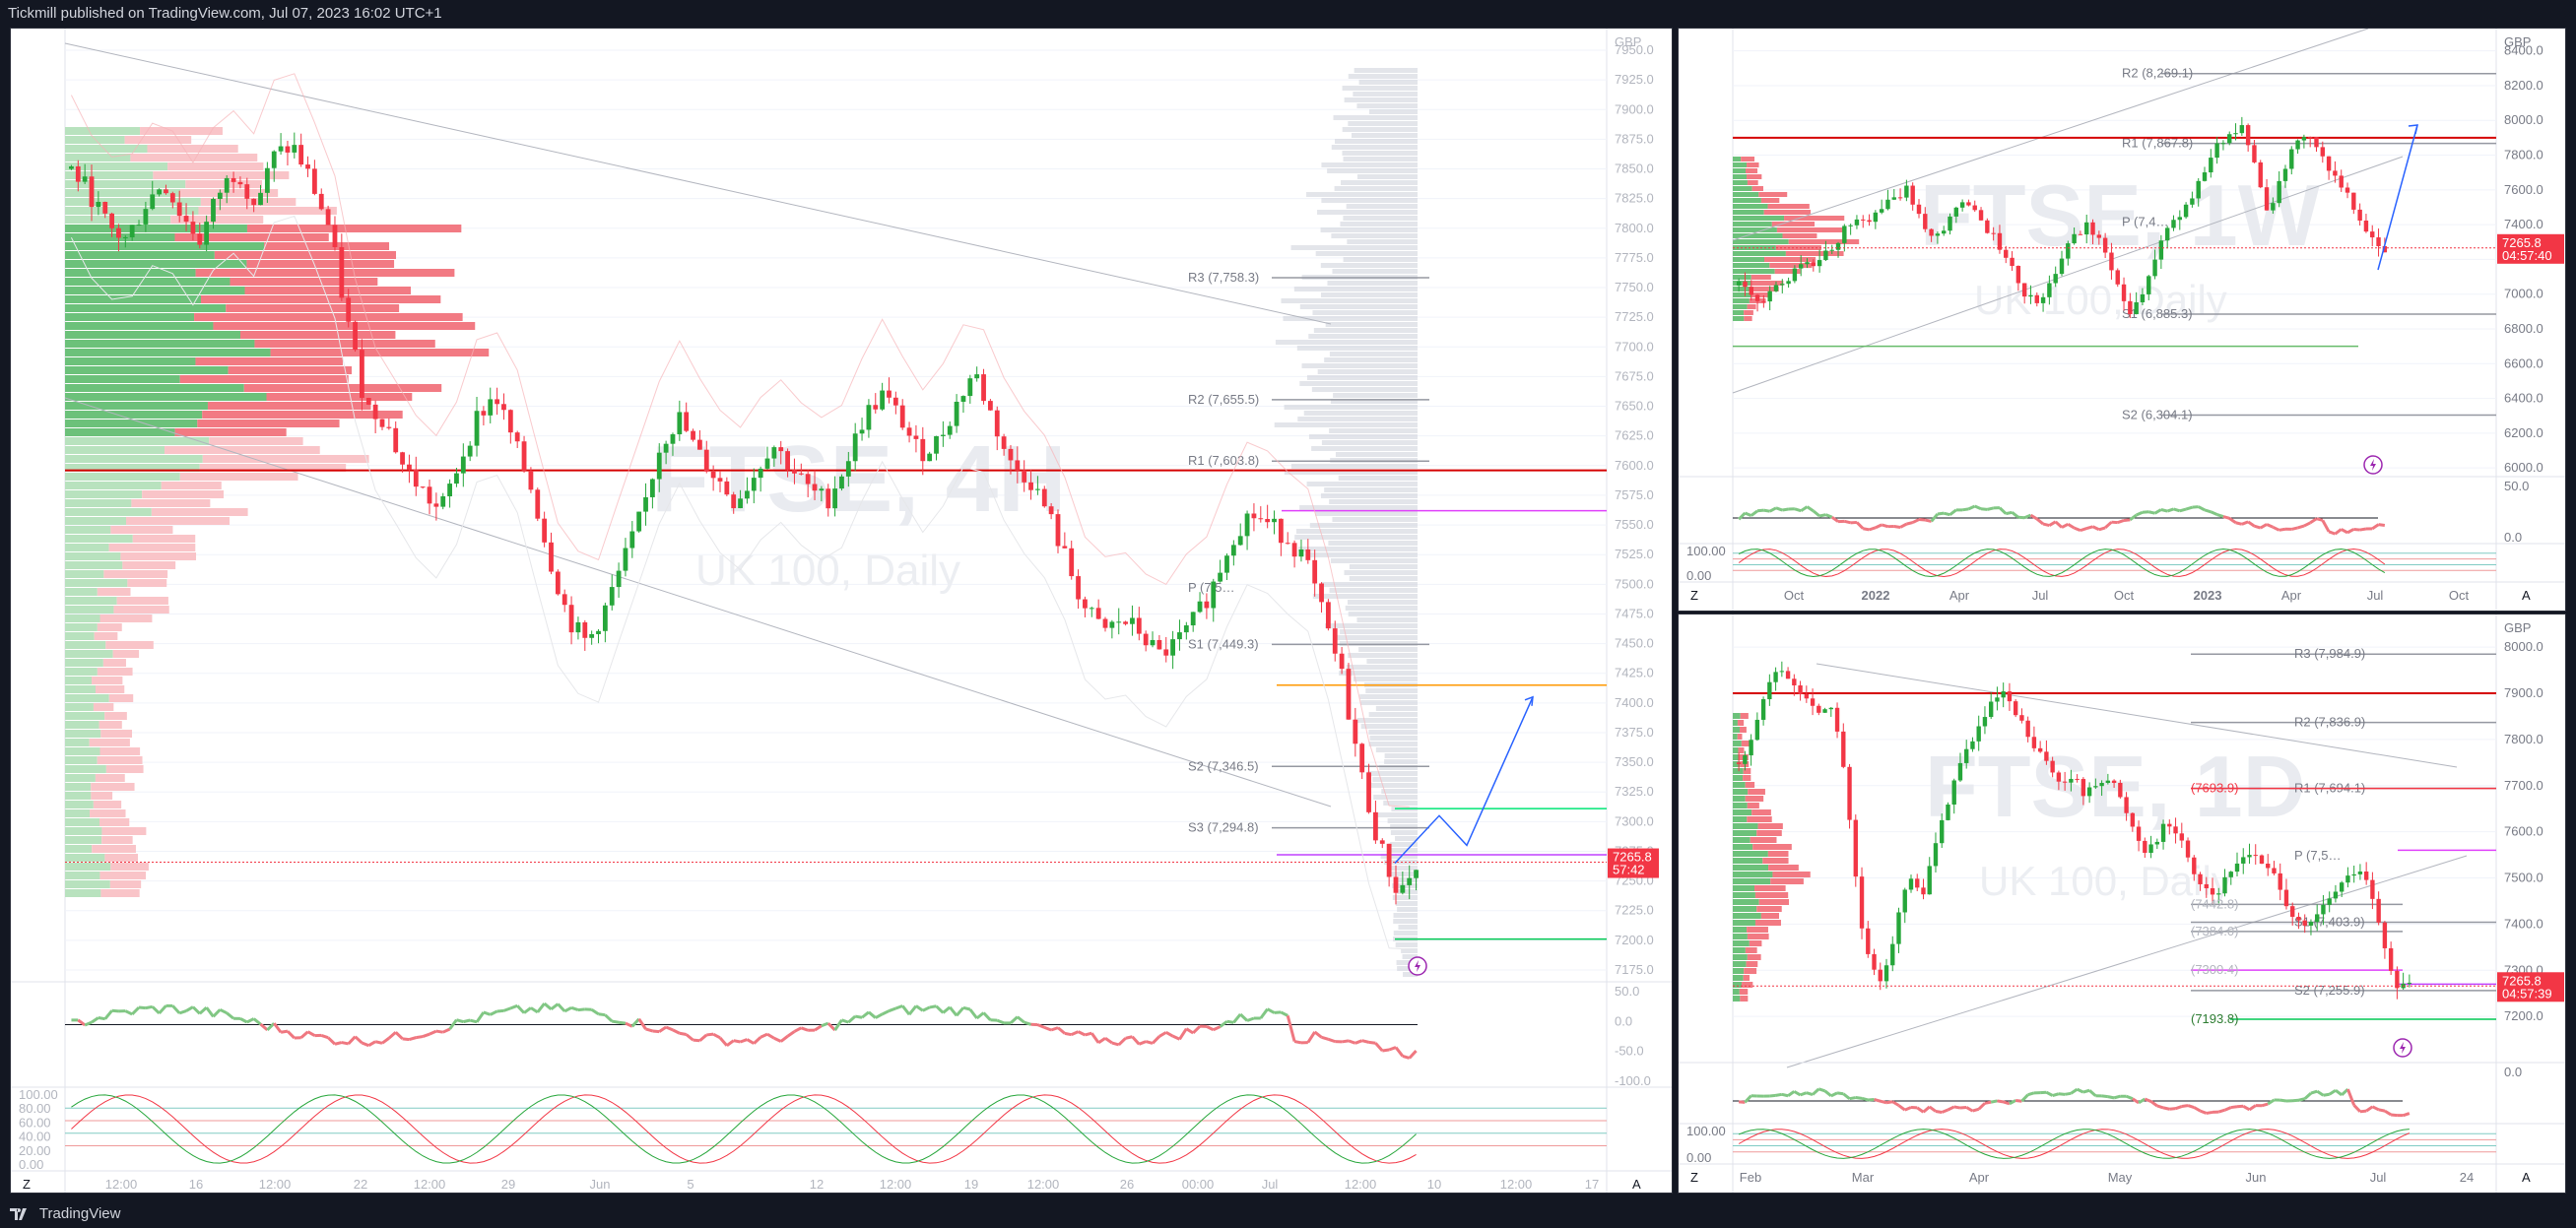  Describe the element at coordinates (1635, 138) in the screenshot. I see `price-axis-label: 7875.0` at that location.